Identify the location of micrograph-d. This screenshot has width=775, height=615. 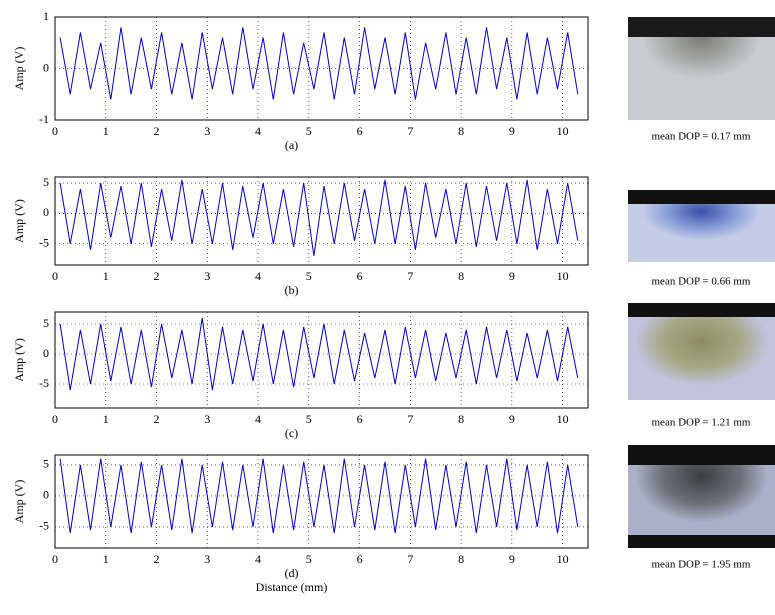
(701, 496).